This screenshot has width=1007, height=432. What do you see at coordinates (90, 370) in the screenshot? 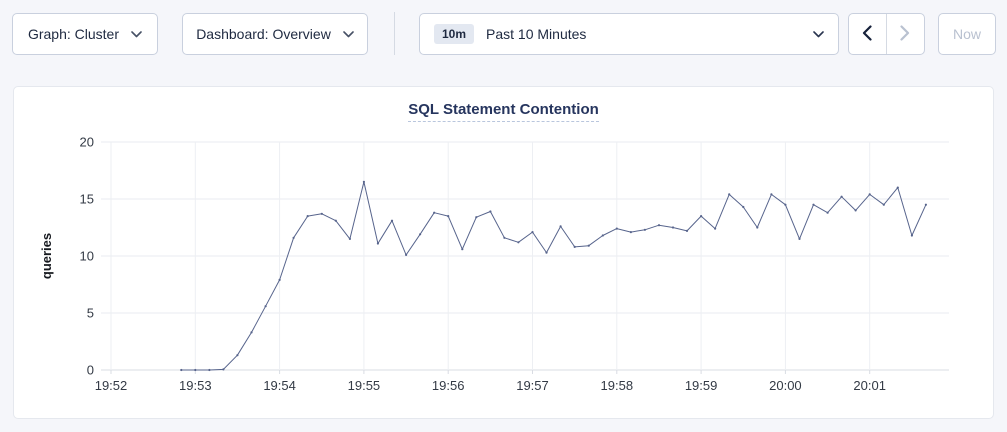
I see `y-tick-label: 0` at bounding box center [90, 370].